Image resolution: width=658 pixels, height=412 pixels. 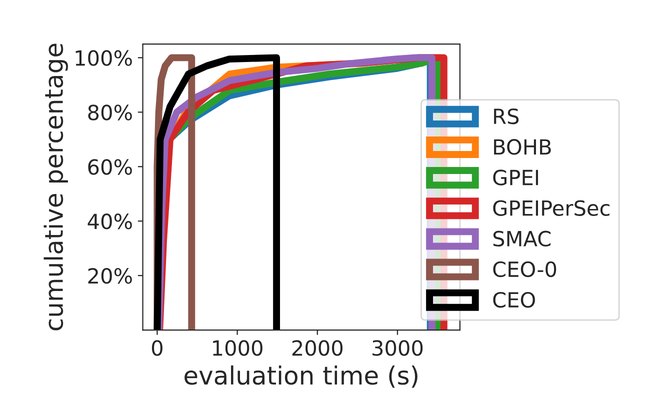 What do you see at coordinates (104, 58) in the screenshot?
I see `y-tick-label: 100%` at bounding box center [104, 58].